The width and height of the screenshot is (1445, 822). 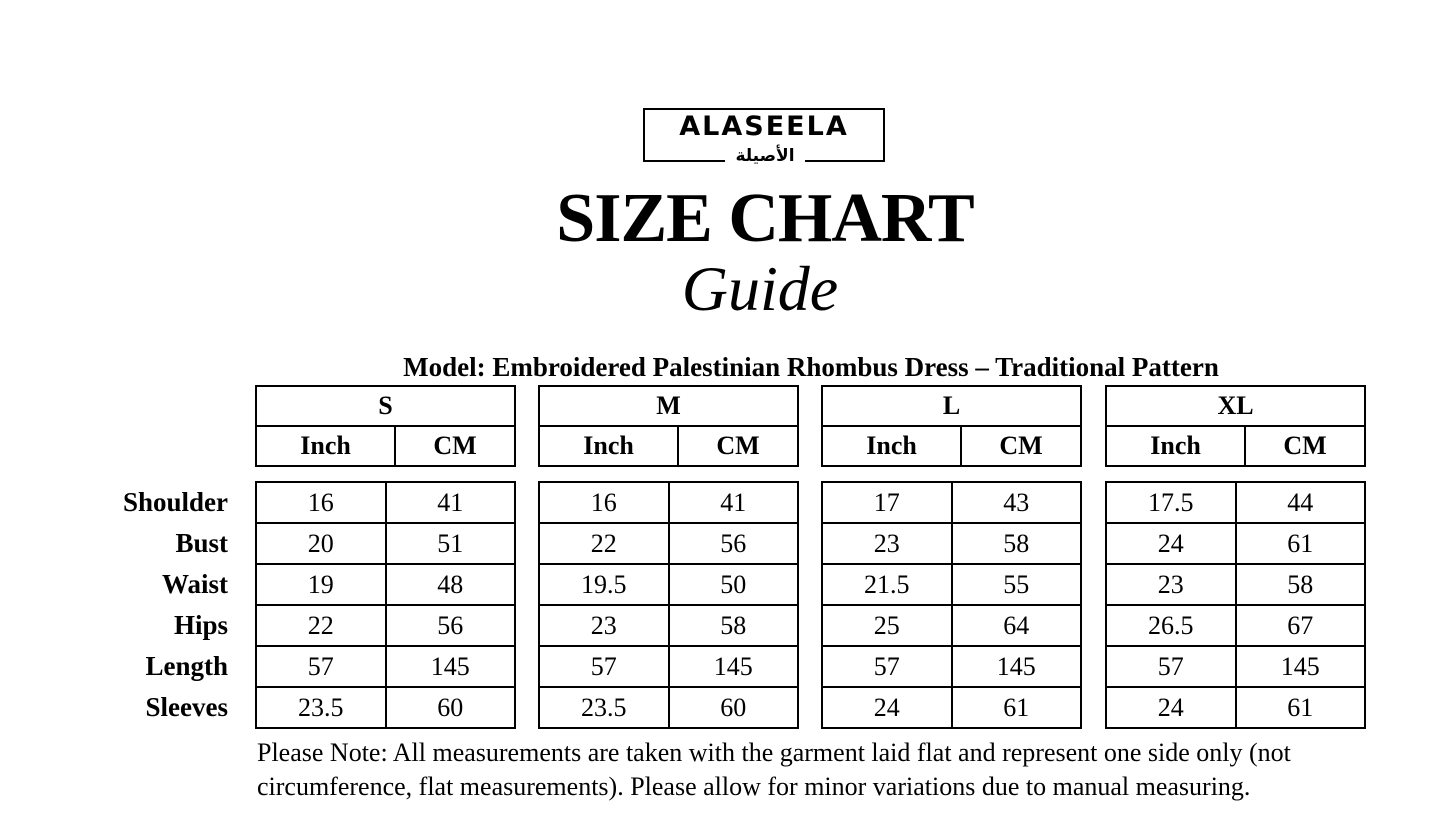 I want to click on size-header-l: L Inch CM, so click(x=951, y=426).